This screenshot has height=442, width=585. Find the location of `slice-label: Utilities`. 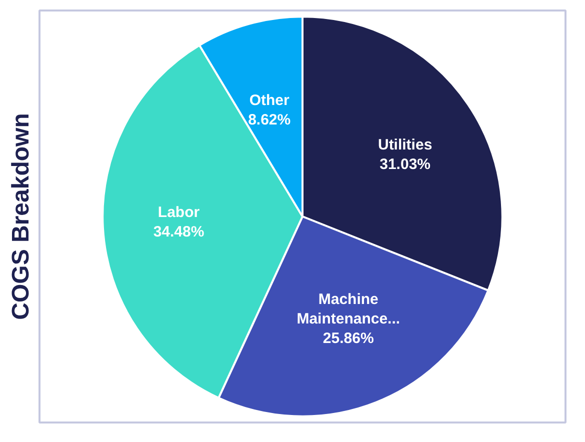

slice-label: Utilities is located at coordinates (405, 145).